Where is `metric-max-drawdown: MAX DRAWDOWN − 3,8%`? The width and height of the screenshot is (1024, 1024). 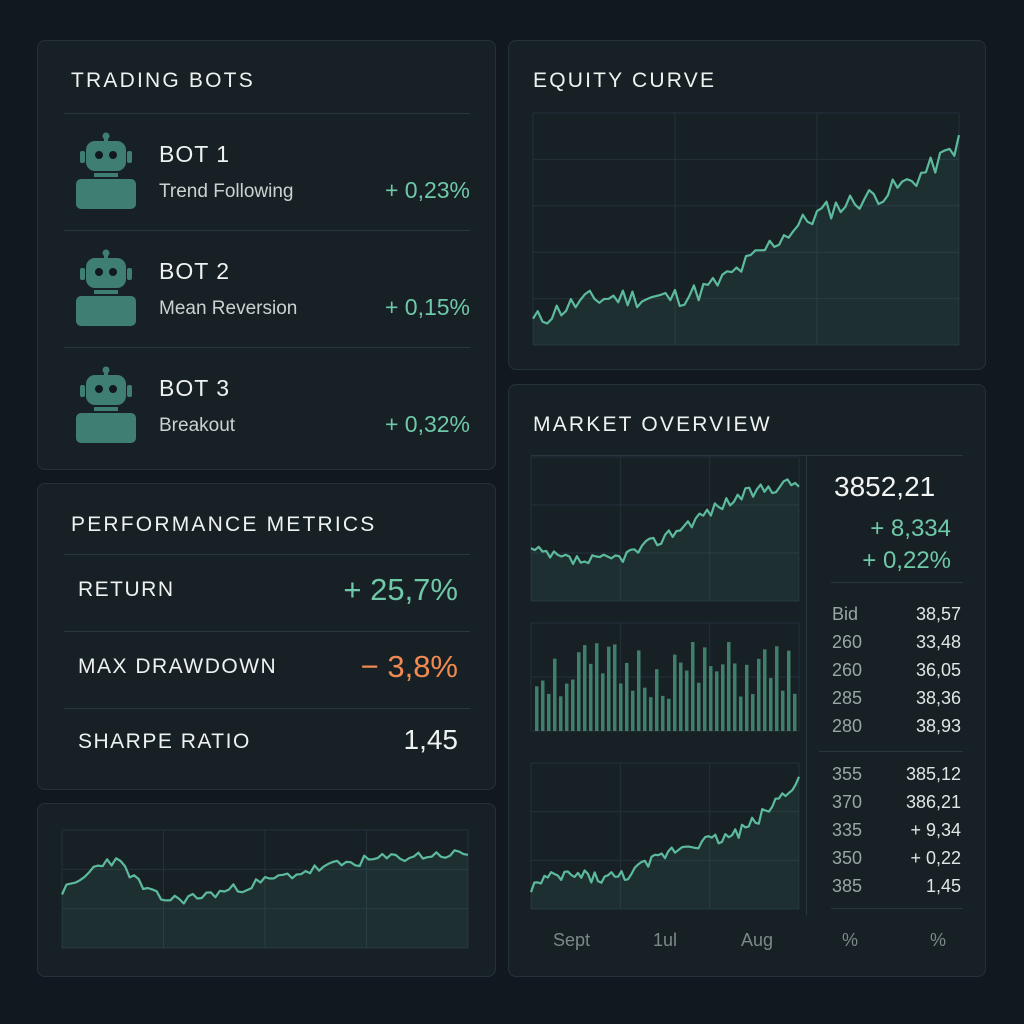 metric-max-drawdown: MAX DRAWDOWN − 3,8% is located at coordinates (267, 669).